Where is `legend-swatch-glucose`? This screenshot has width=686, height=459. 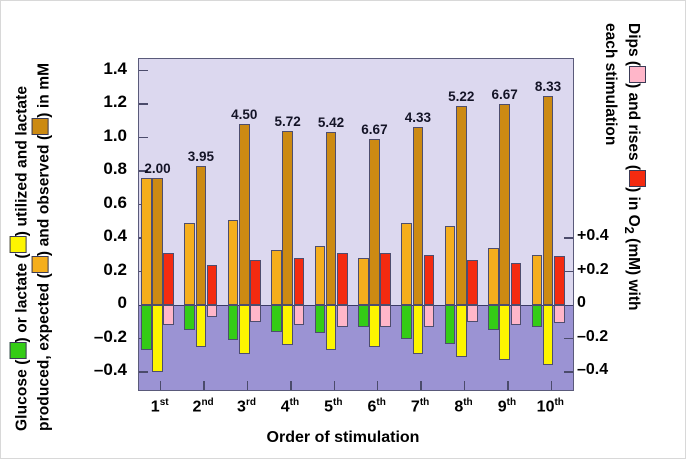
legend-swatch-glucose is located at coordinates (18, 351).